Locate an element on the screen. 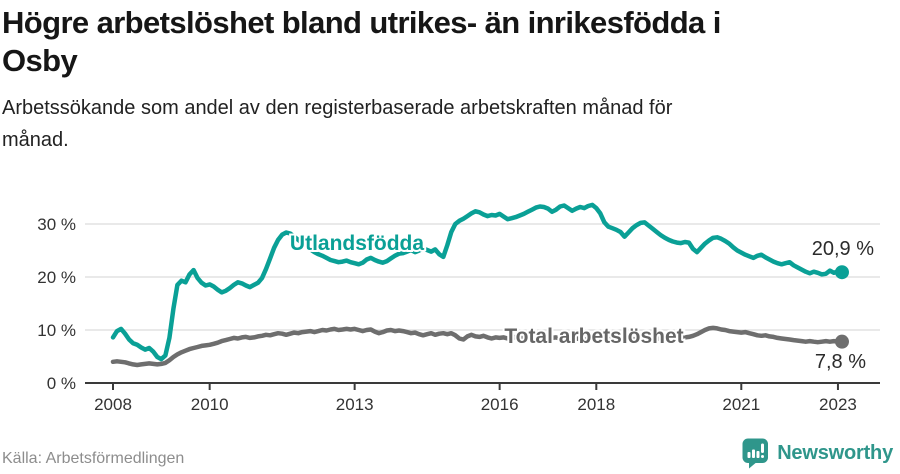  end-dot-utlandsfodda is located at coordinates (841, 272).